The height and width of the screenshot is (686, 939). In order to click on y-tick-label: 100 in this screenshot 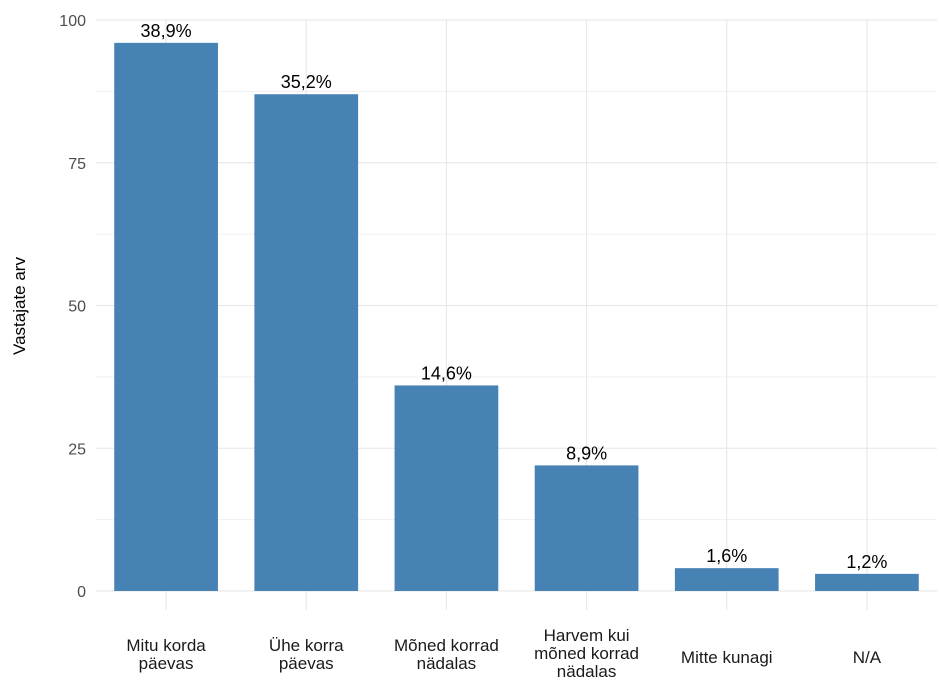, I will do `click(72, 21)`.